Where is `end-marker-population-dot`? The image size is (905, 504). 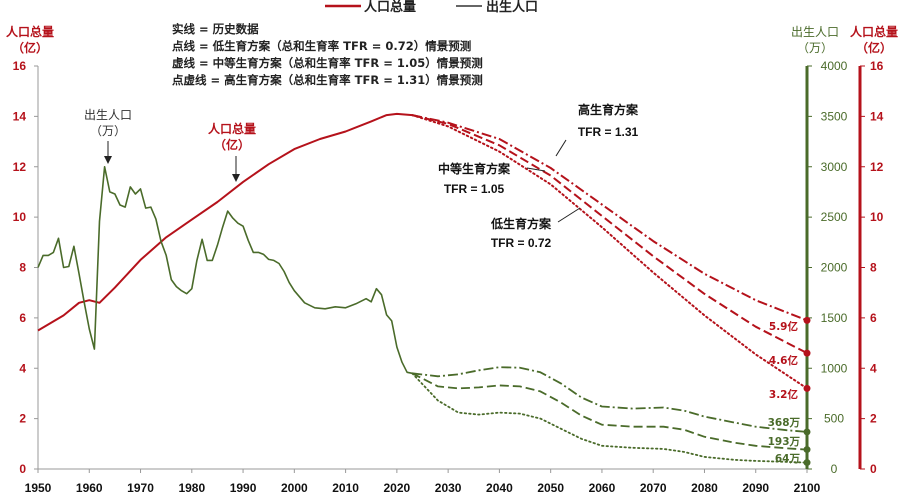 end-marker-population-dot is located at coordinates (807, 388).